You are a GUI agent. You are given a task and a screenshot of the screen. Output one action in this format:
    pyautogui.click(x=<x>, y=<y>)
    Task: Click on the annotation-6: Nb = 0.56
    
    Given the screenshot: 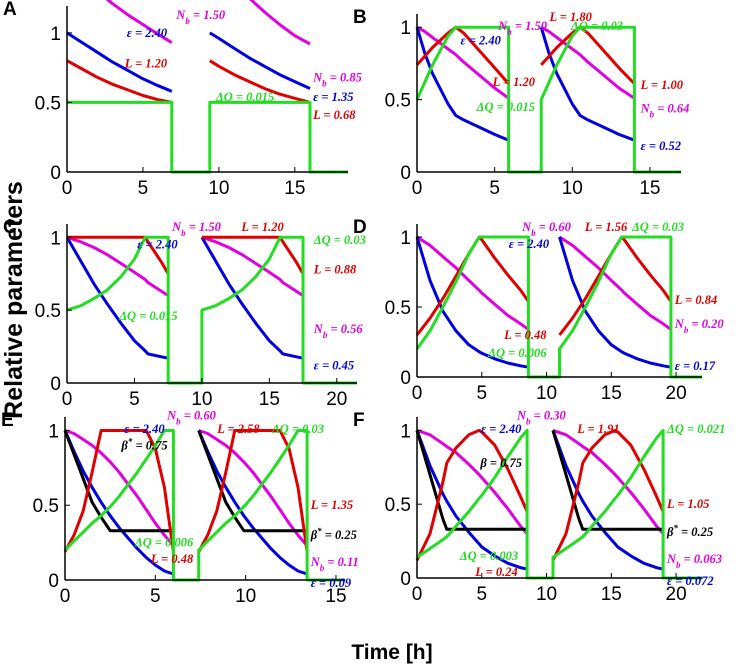 What is the action you would take?
    pyautogui.click(x=338, y=331)
    